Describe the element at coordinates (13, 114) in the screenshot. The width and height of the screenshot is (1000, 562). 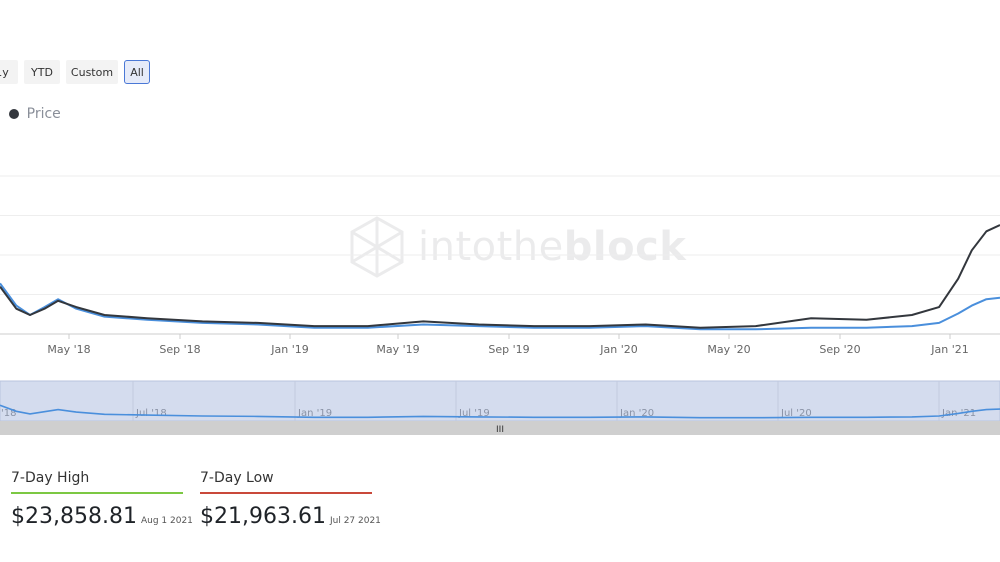
I see `legend-dot-icon` at that location.